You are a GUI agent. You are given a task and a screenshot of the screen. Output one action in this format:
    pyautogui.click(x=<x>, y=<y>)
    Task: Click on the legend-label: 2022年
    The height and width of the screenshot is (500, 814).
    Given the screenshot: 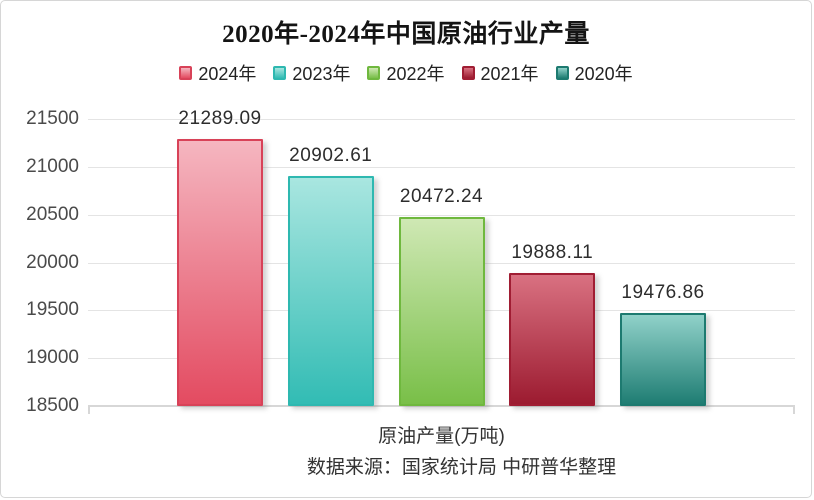 What is the action you would take?
    pyautogui.click(x=415, y=74)
    